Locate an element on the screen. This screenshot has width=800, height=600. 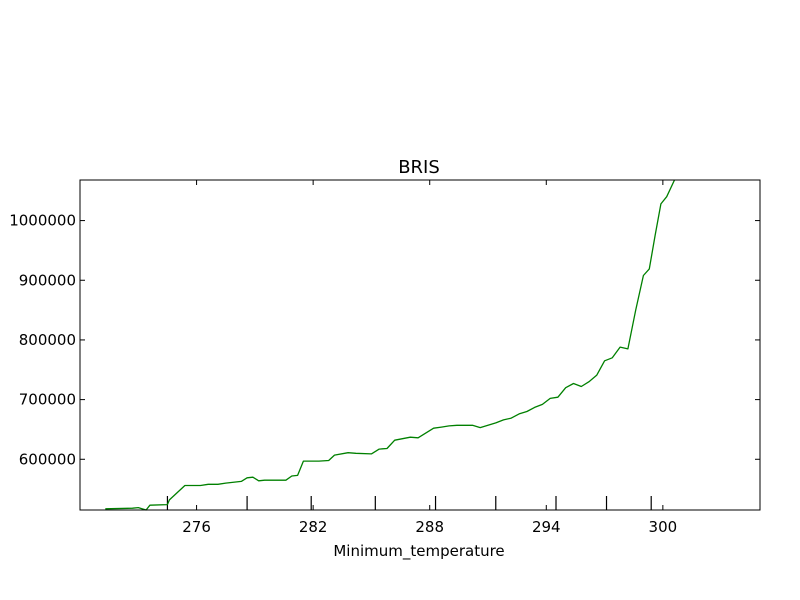
y-tick-label-4: 1000000 is located at coordinates (42, 221).